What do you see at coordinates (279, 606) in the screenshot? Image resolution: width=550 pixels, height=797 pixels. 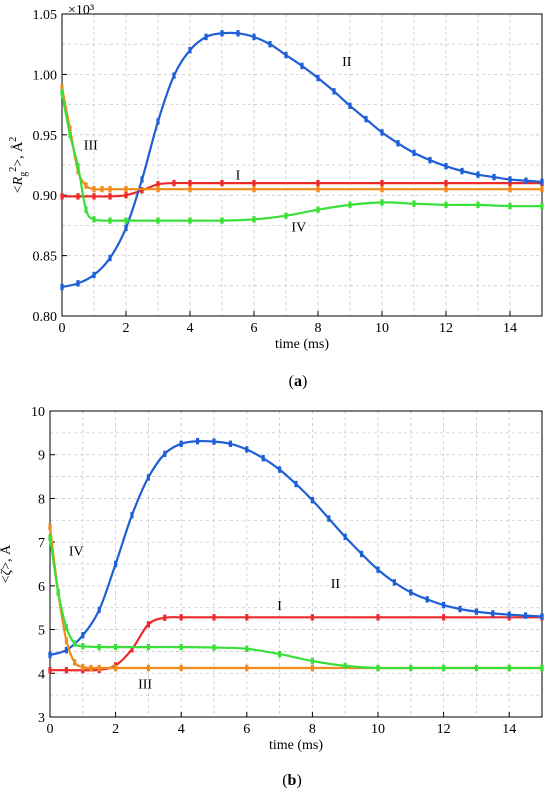 I see `series-label-I: I` at bounding box center [279, 606].